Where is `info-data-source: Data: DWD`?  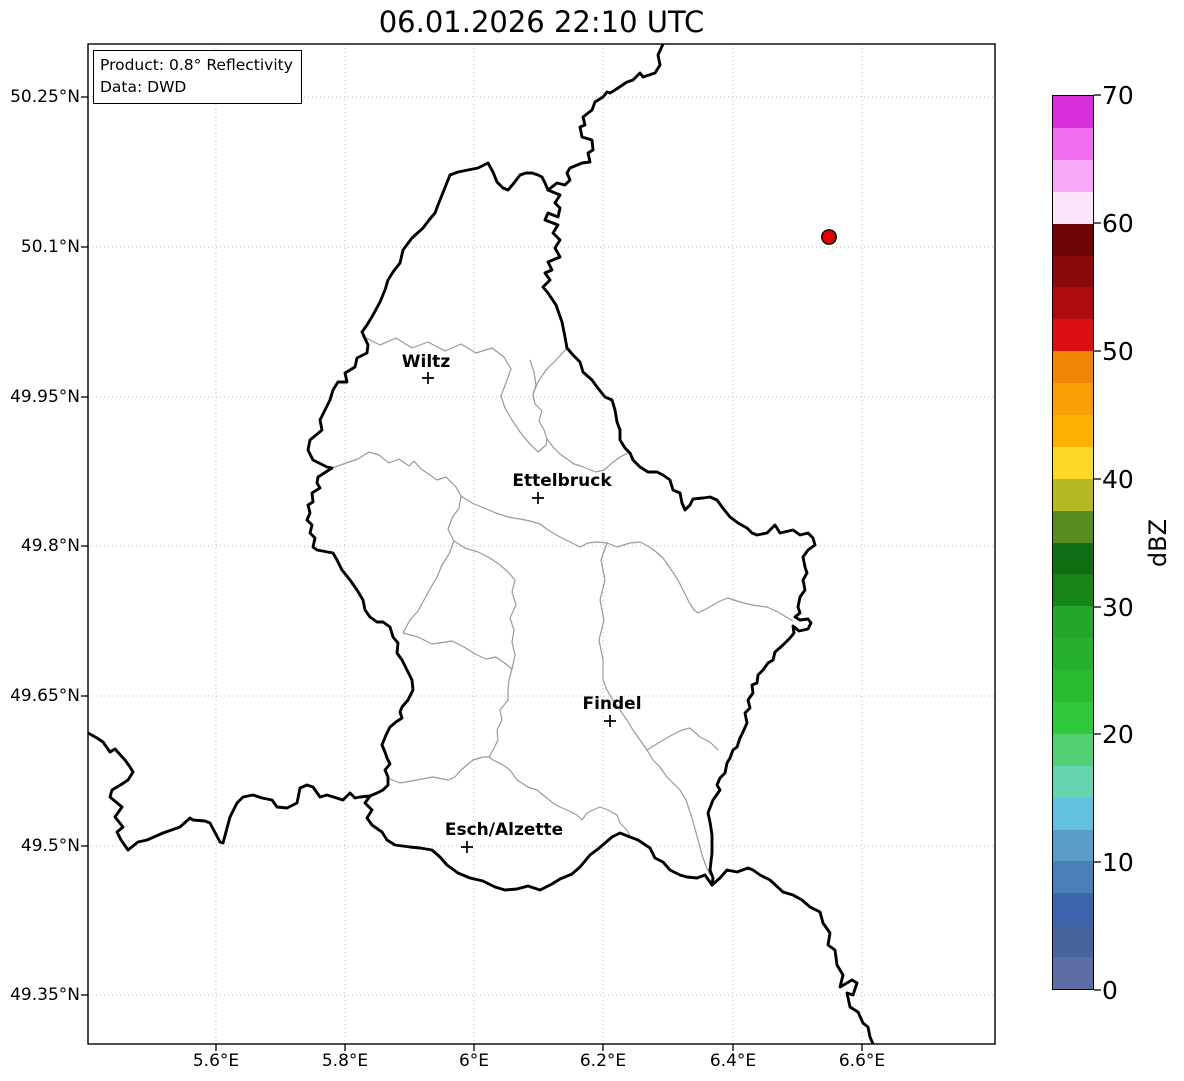
info-data-source: Data: DWD is located at coordinates (143, 87).